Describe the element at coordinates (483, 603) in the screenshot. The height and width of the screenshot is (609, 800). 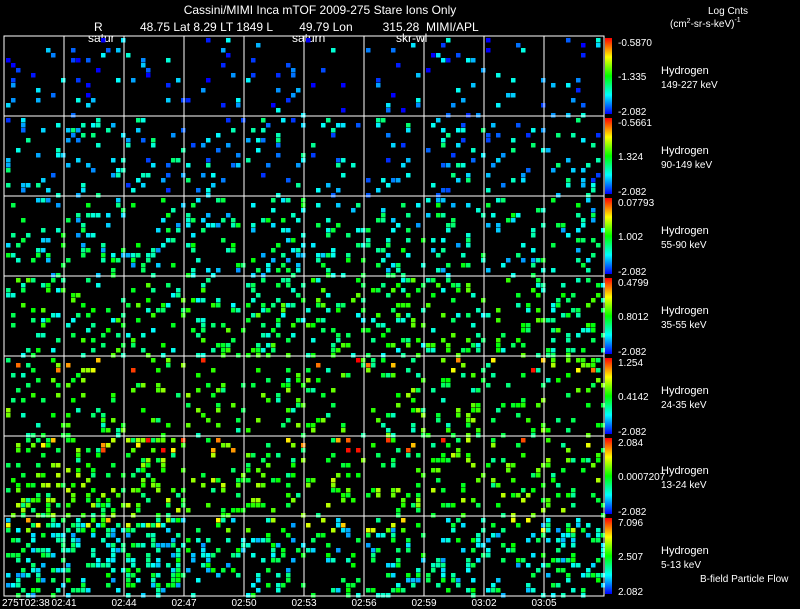
I see `x-tick-label: 03:02` at that location.